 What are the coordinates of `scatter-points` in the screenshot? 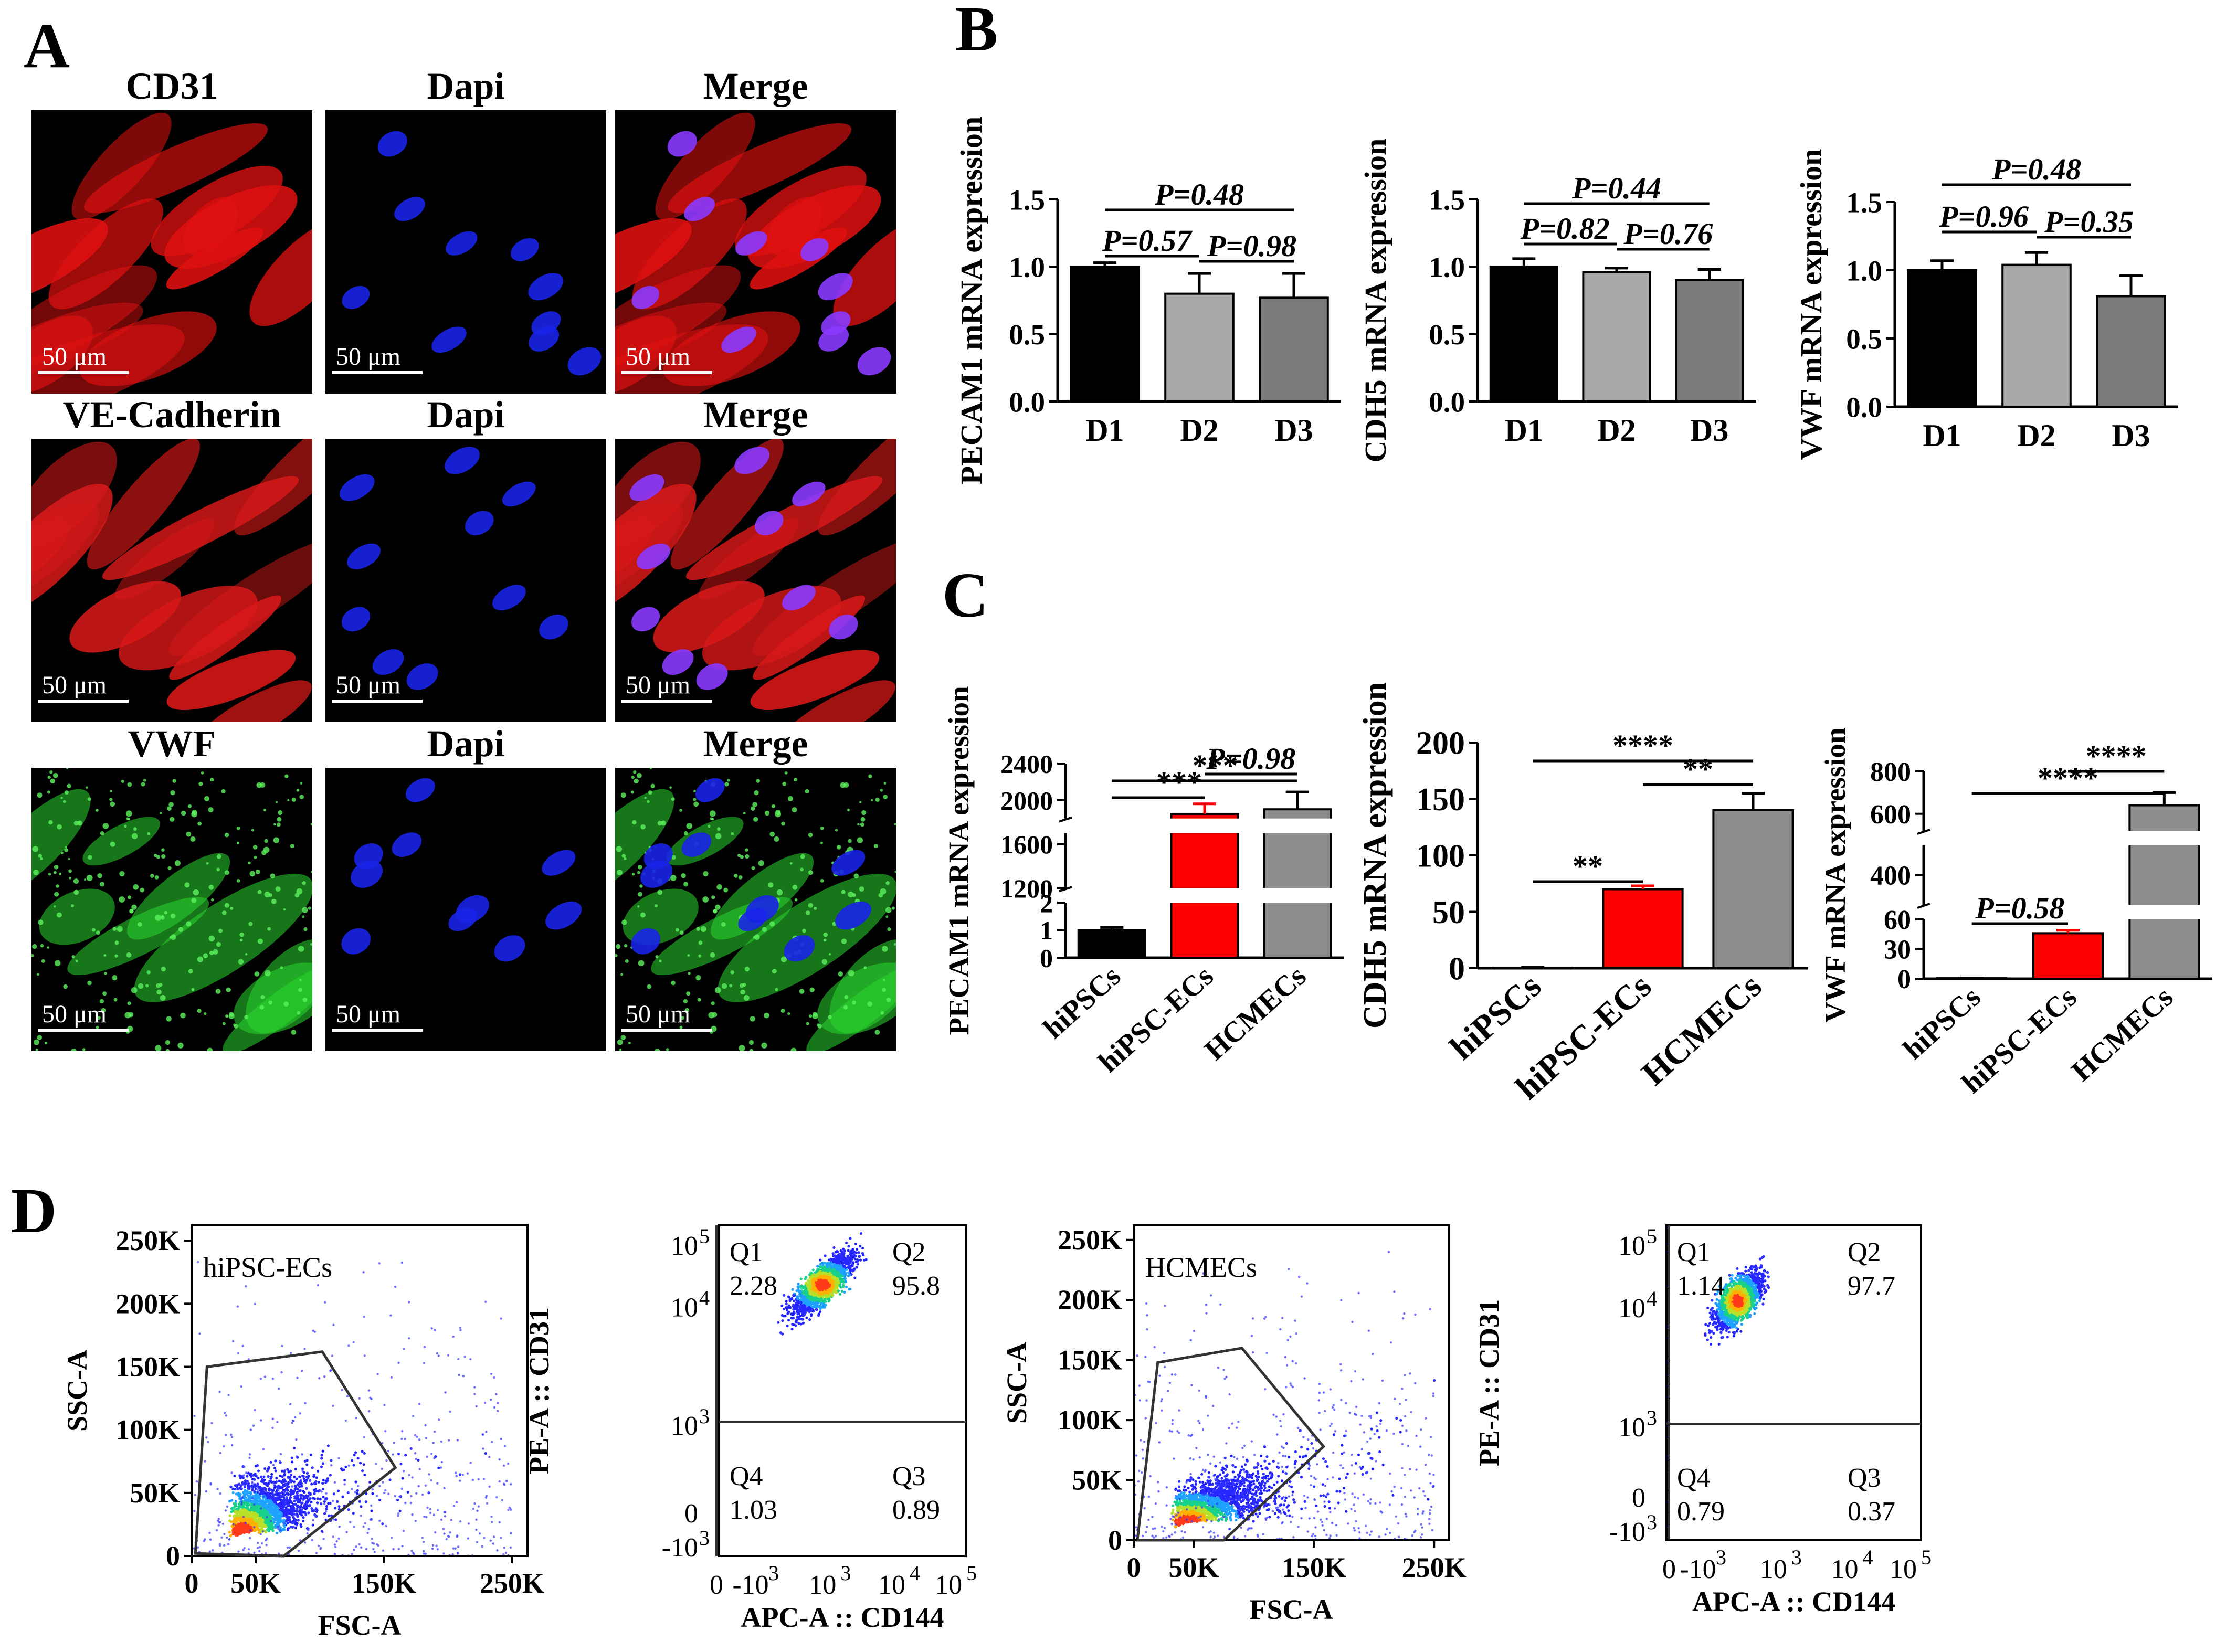 It's located at (352, 1408).